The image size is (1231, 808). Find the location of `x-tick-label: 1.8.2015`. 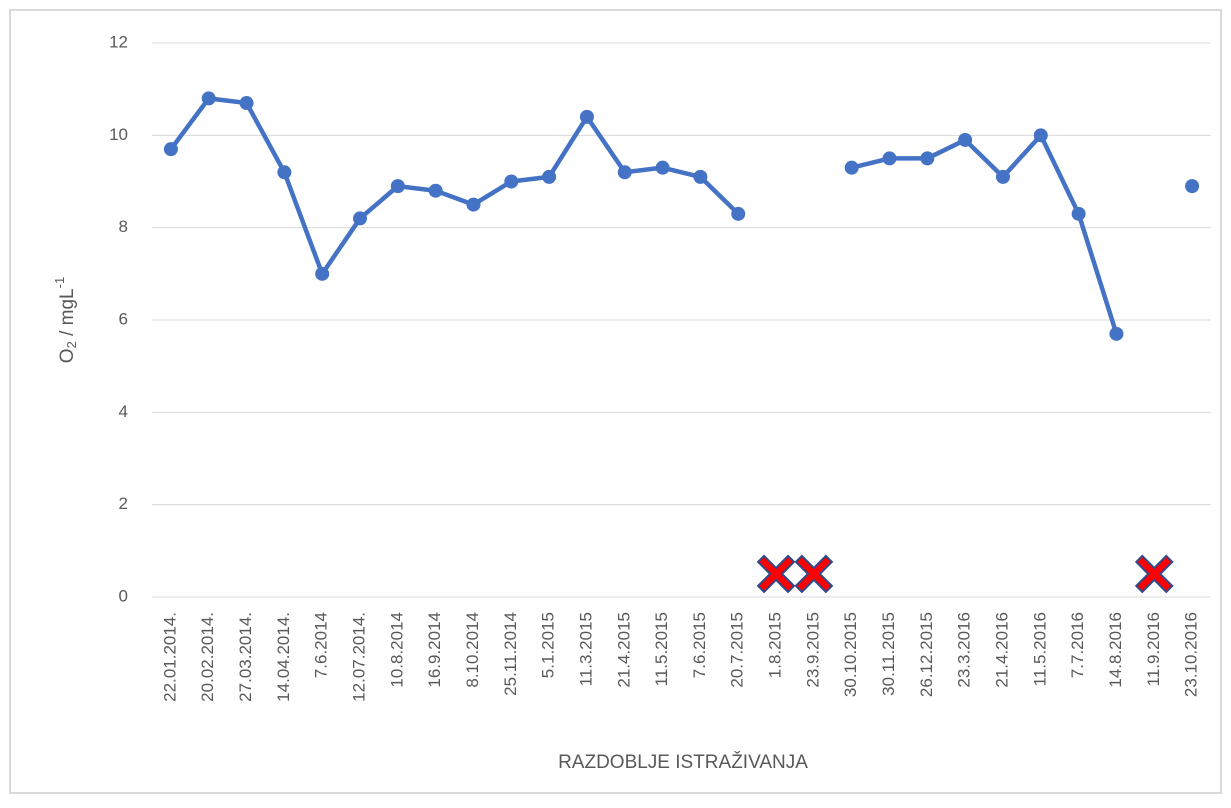

x-tick-label: 1.8.2015 is located at coordinates (775, 645).